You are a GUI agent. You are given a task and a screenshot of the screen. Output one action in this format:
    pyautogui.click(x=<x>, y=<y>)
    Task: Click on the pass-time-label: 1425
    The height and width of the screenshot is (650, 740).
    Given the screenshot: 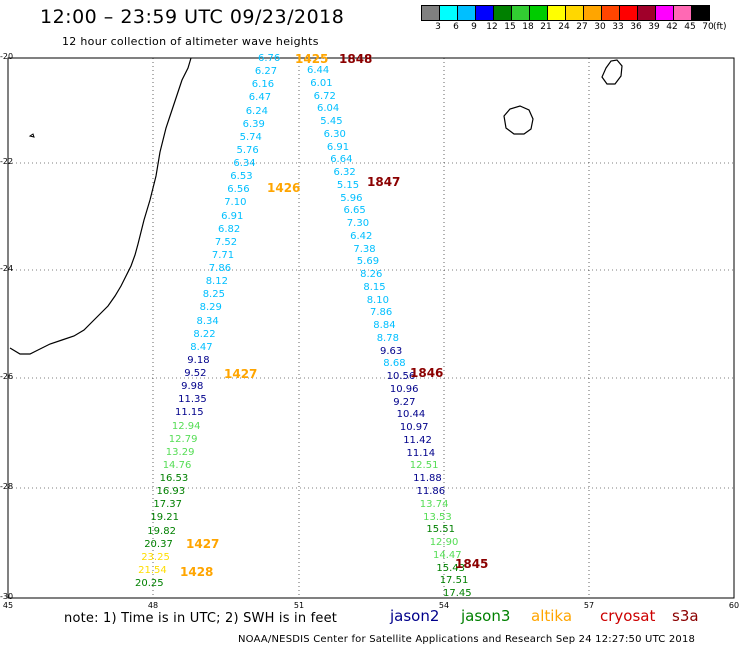 What is the action you would take?
    pyautogui.click(x=312, y=59)
    